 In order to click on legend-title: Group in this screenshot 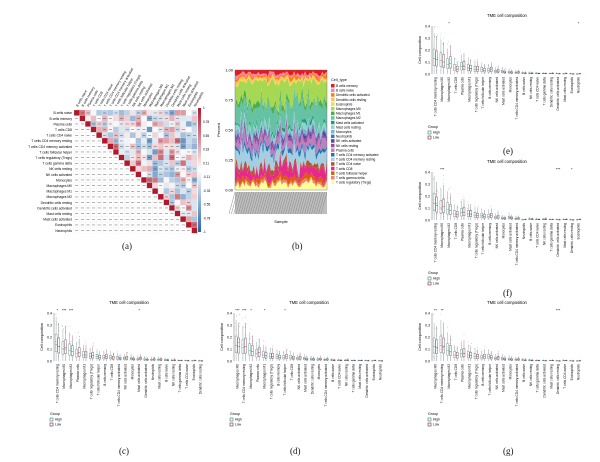, I will do `click(235, 414)`.